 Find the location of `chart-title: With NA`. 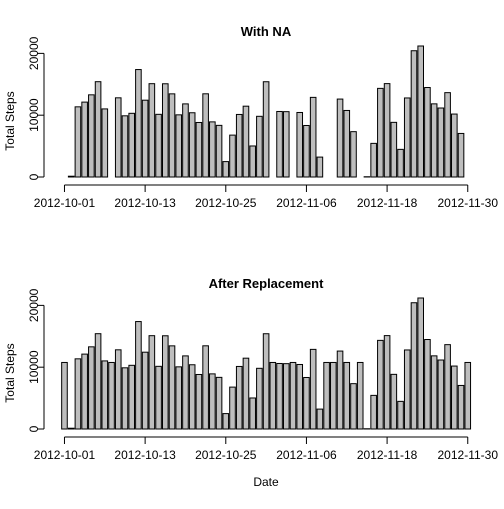

chart-title: With NA is located at coordinates (266, 31).